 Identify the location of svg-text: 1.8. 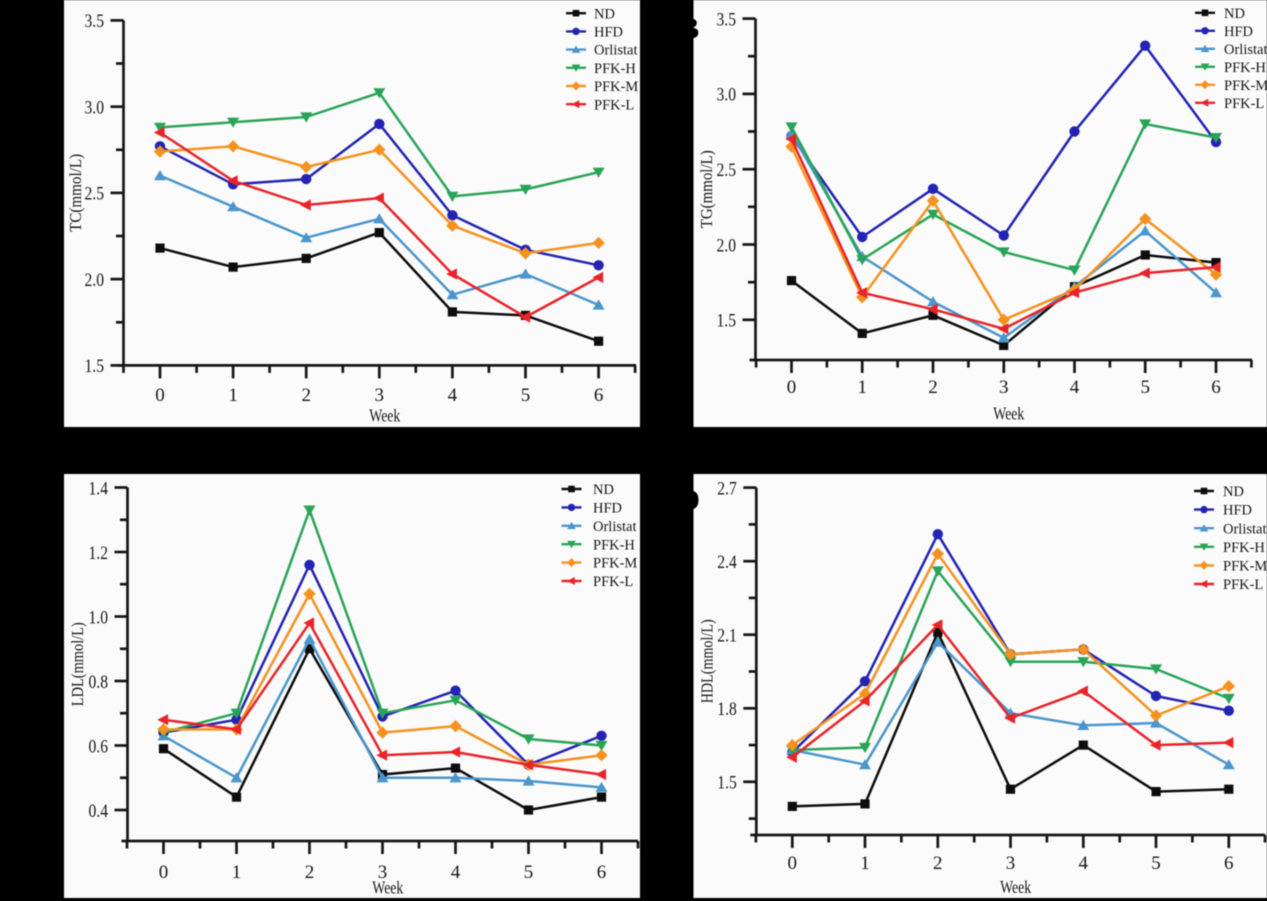
(727, 709).